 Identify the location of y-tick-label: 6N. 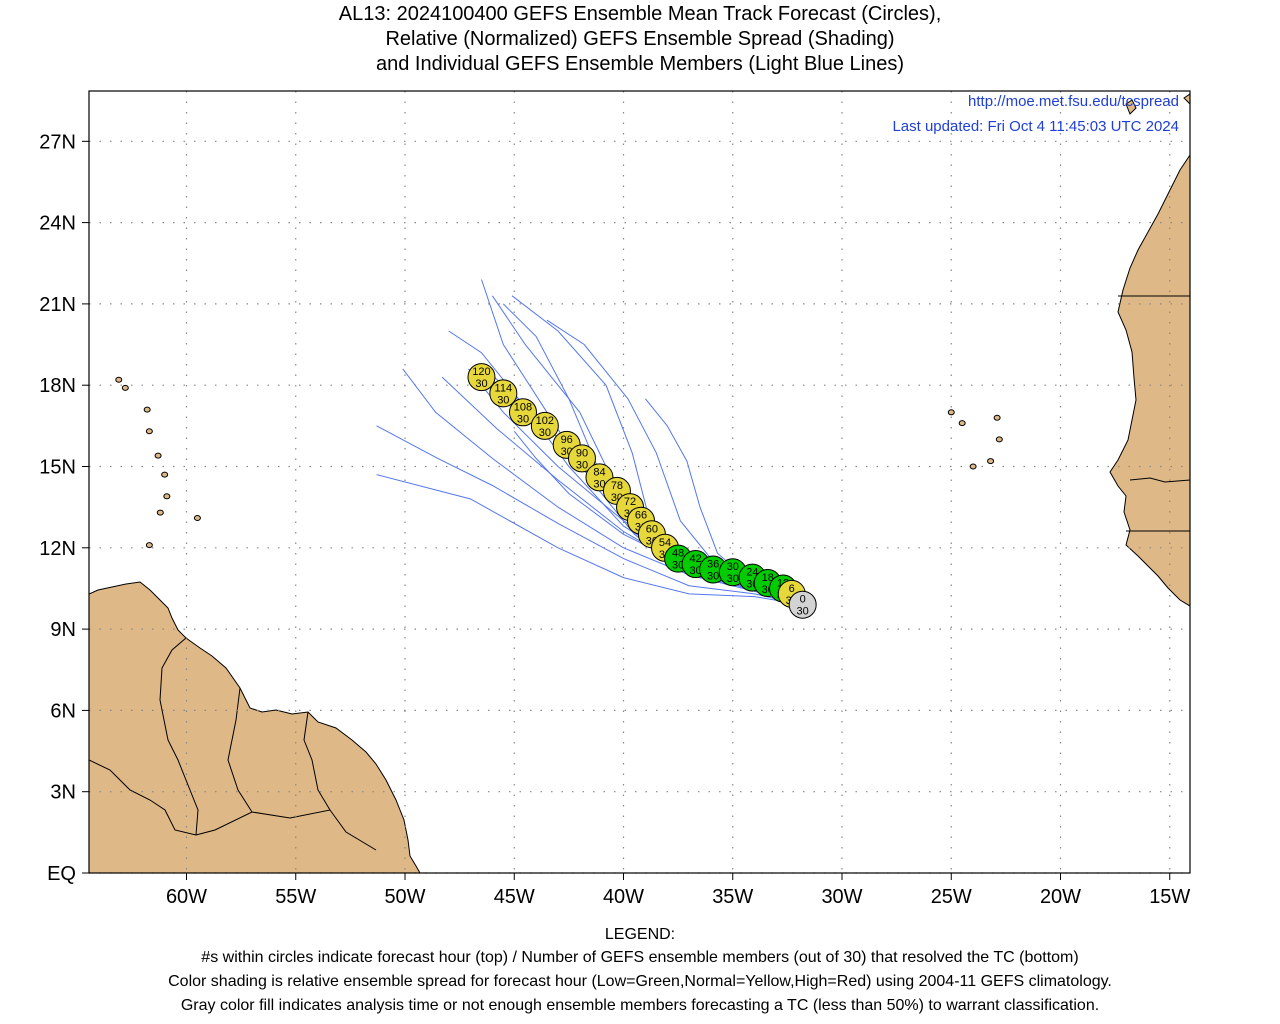
(63, 711).